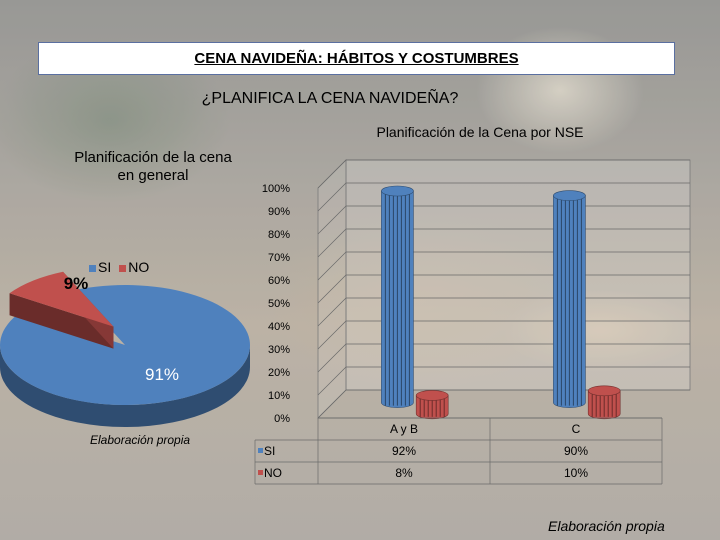  I want to click on pie-slice-no, so click(61, 299).